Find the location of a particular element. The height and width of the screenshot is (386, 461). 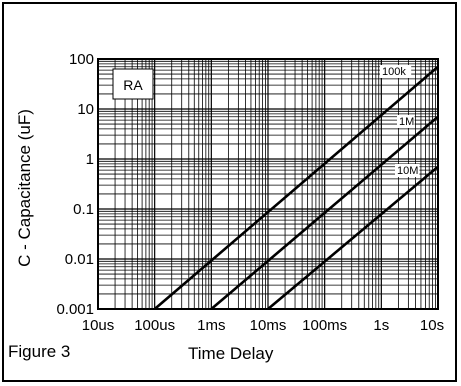

y-tick-label: 0.001 is located at coordinates (75, 309).